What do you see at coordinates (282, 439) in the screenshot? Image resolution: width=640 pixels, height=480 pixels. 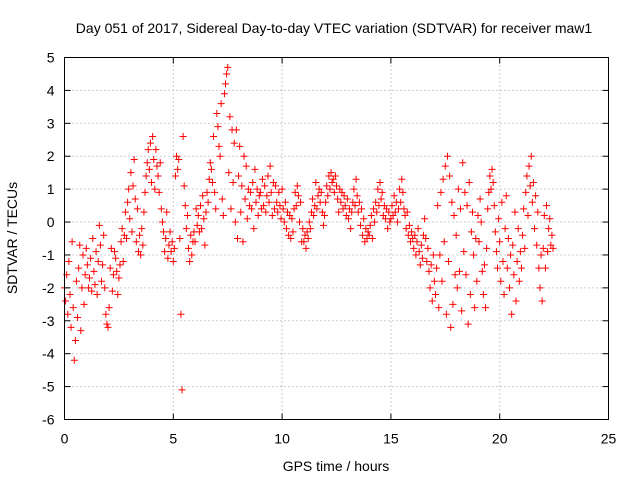 I see `x-tick-label: 10` at bounding box center [282, 439].